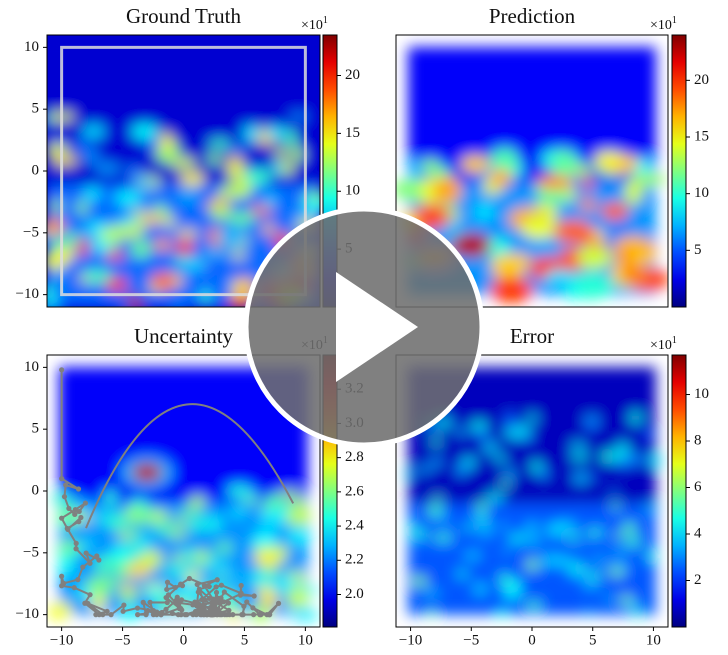  I want to click on offset-exponent: 1, so click(674, 340).